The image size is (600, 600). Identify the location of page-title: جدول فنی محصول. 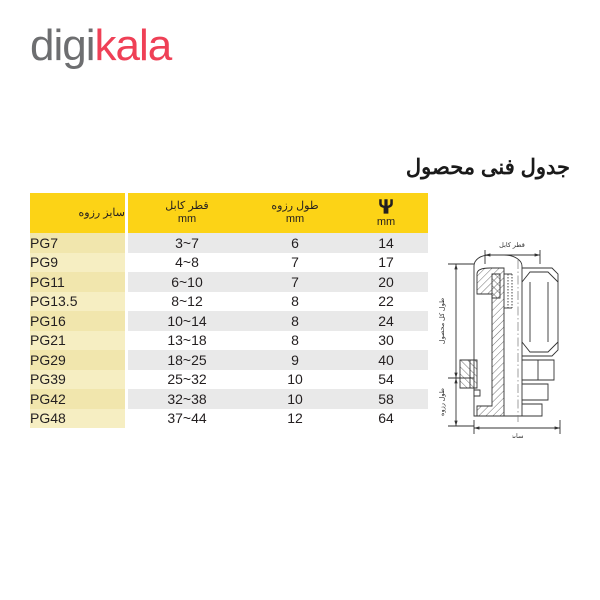
(487, 167).